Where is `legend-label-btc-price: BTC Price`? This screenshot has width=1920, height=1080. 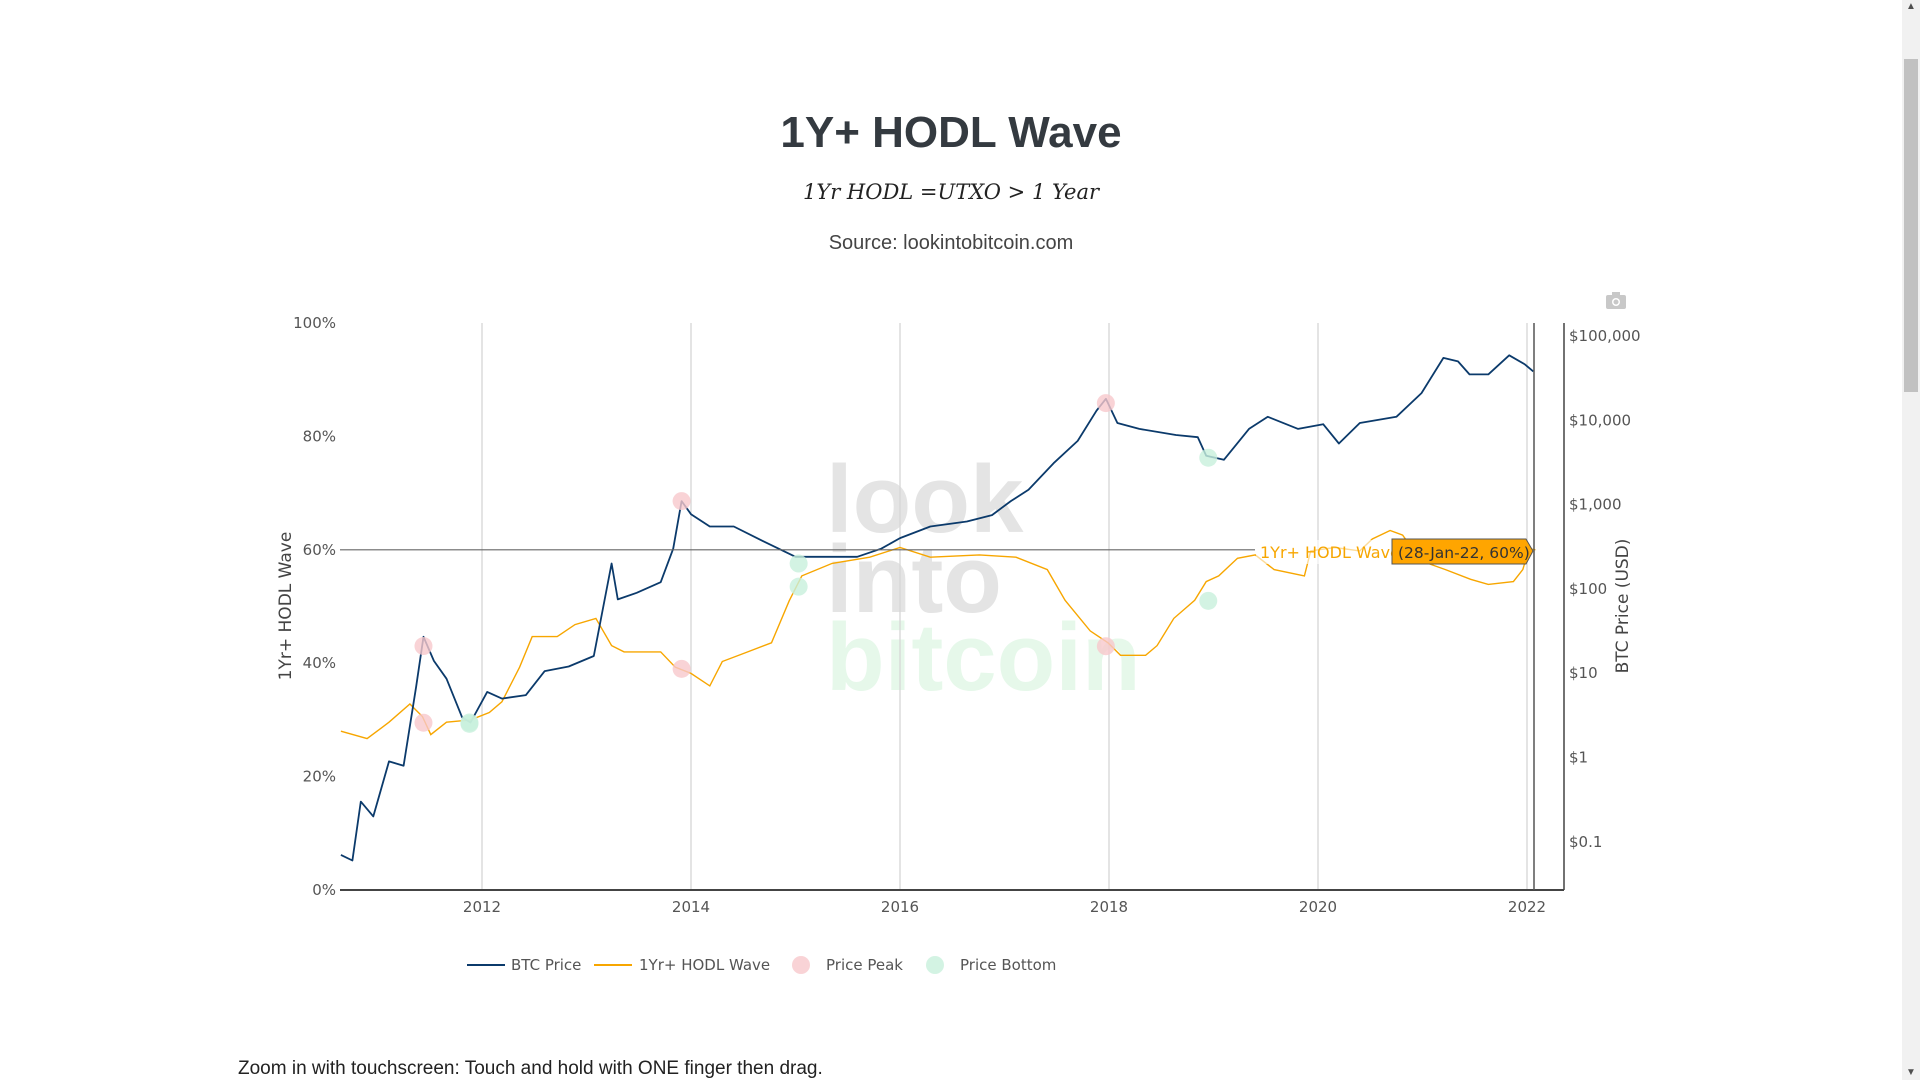
legend-label-btc-price: BTC Price is located at coordinates (546, 965).